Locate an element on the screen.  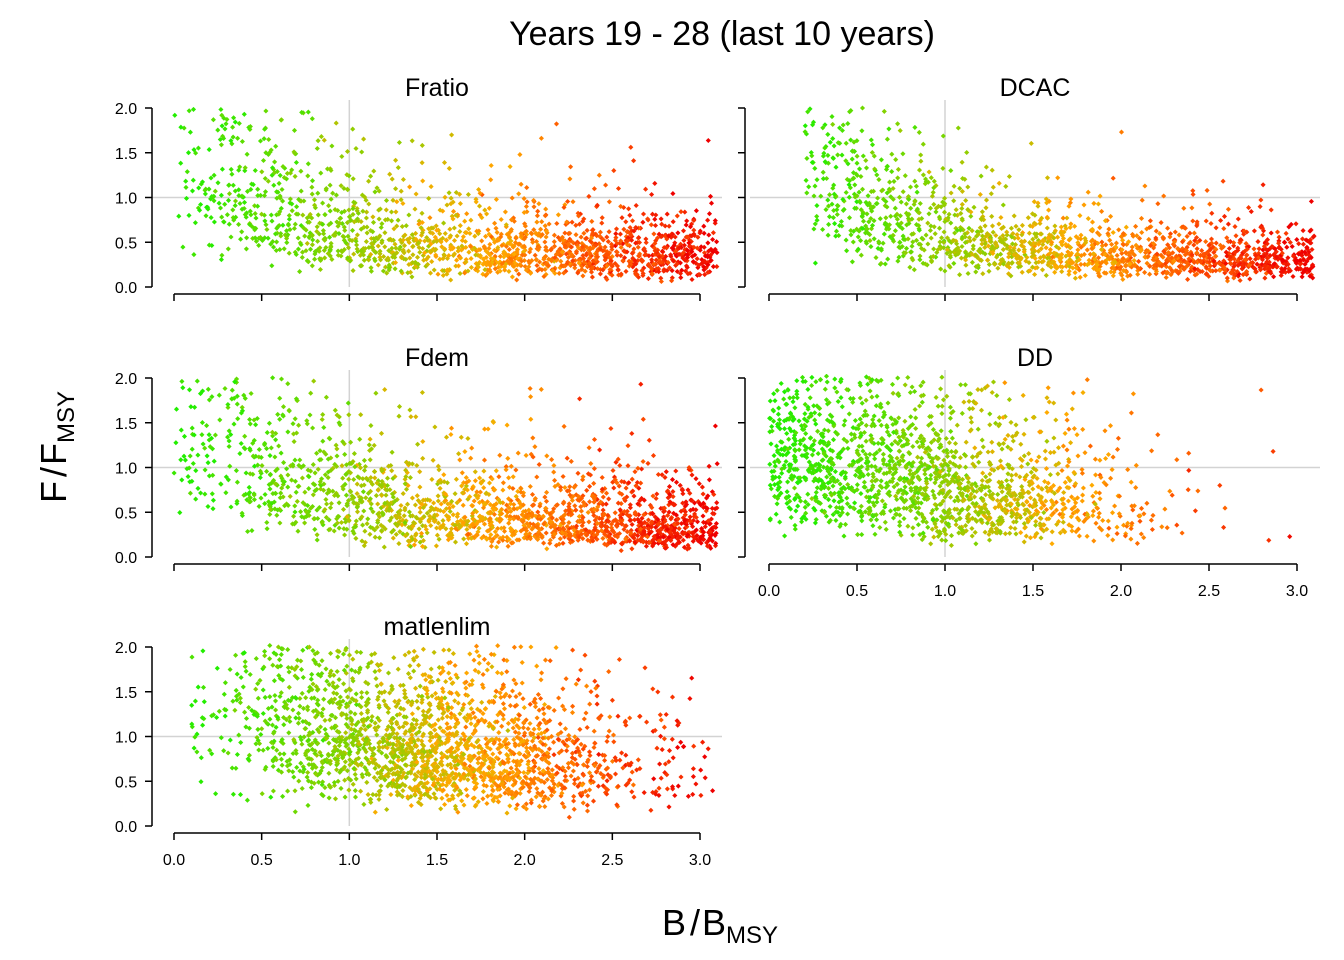
panel-title: DCAC is located at coordinates (1035, 88).